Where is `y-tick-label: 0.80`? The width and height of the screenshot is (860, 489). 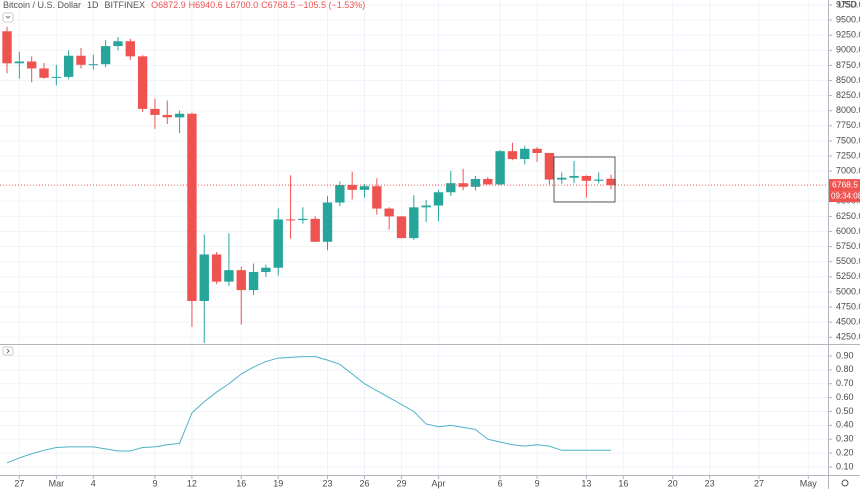
y-tick-label: 0.80 is located at coordinates (845, 369).